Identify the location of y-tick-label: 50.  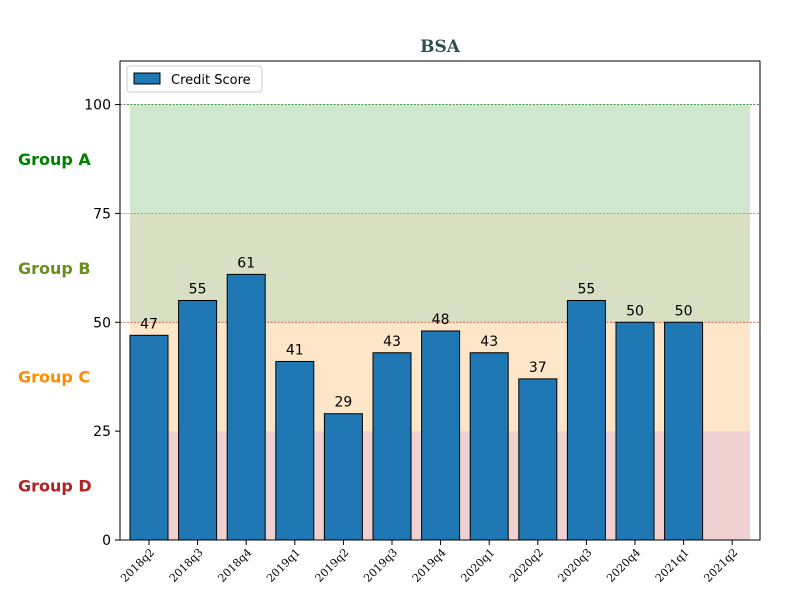
(102, 323).